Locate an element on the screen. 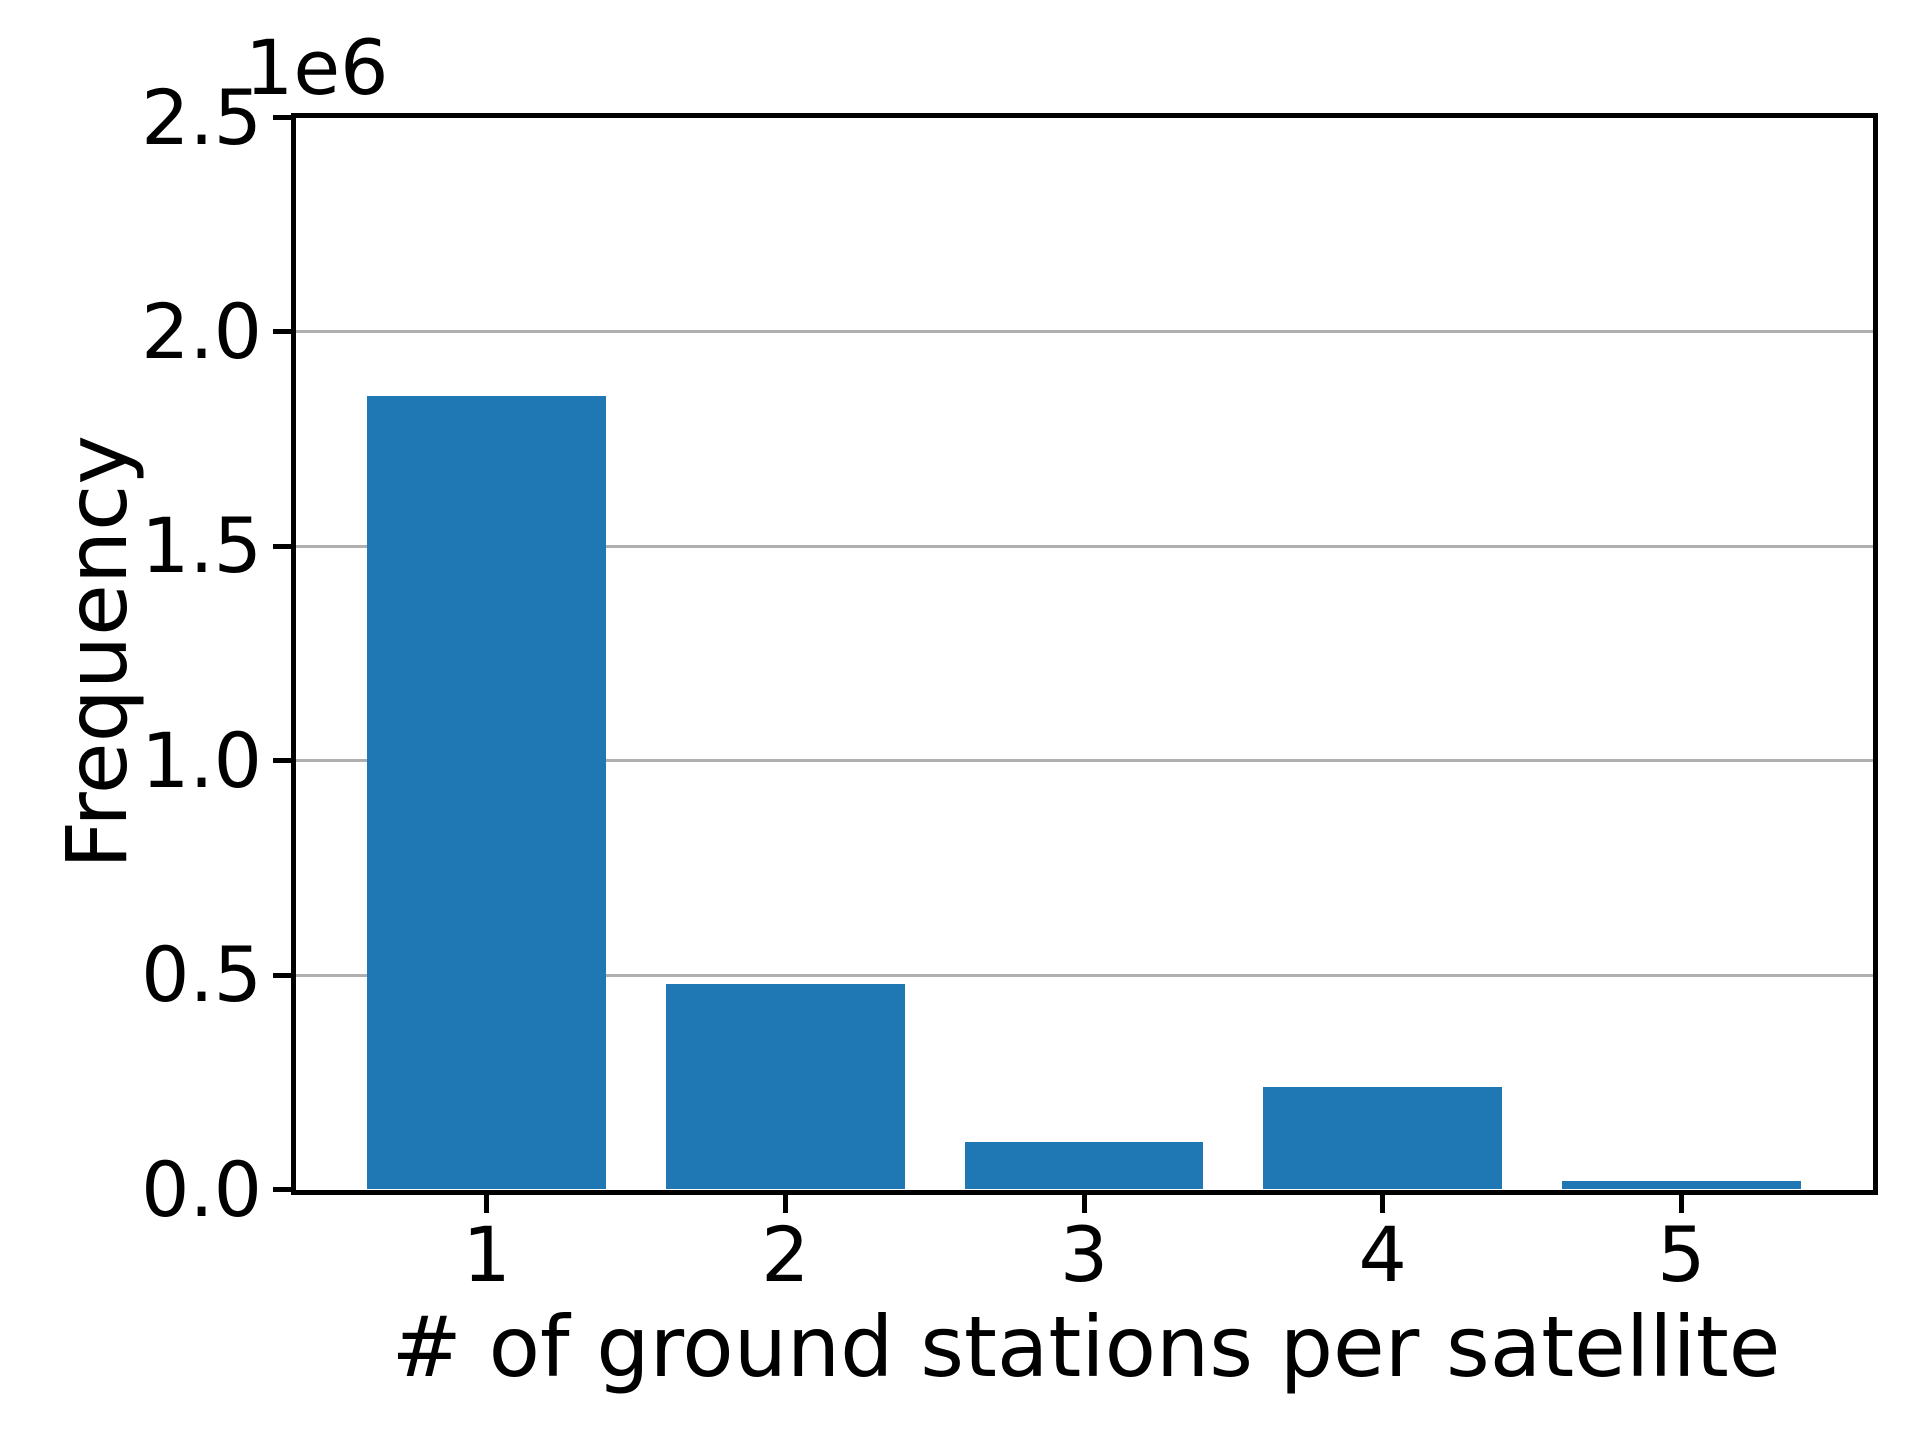 This screenshot has height=1440, width=1920. y-tick-label: 1.5 is located at coordinates (201, 546).